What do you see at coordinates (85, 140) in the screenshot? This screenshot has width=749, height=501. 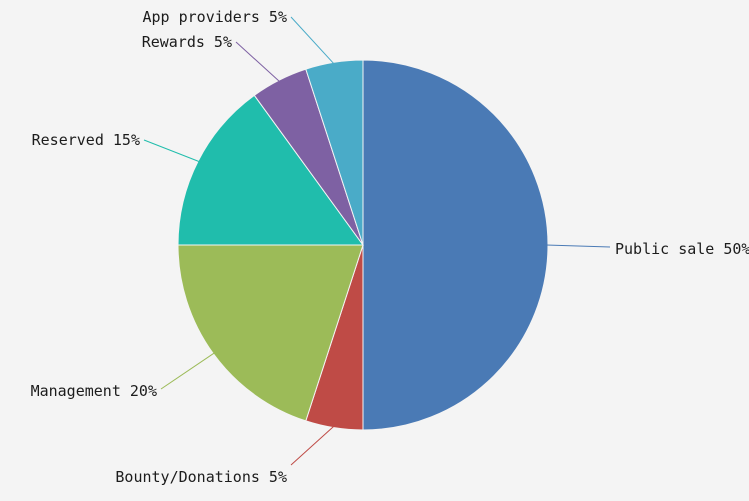 I see `slice-label-reserved: Reserved 15%` at bounding box center [85, 140].